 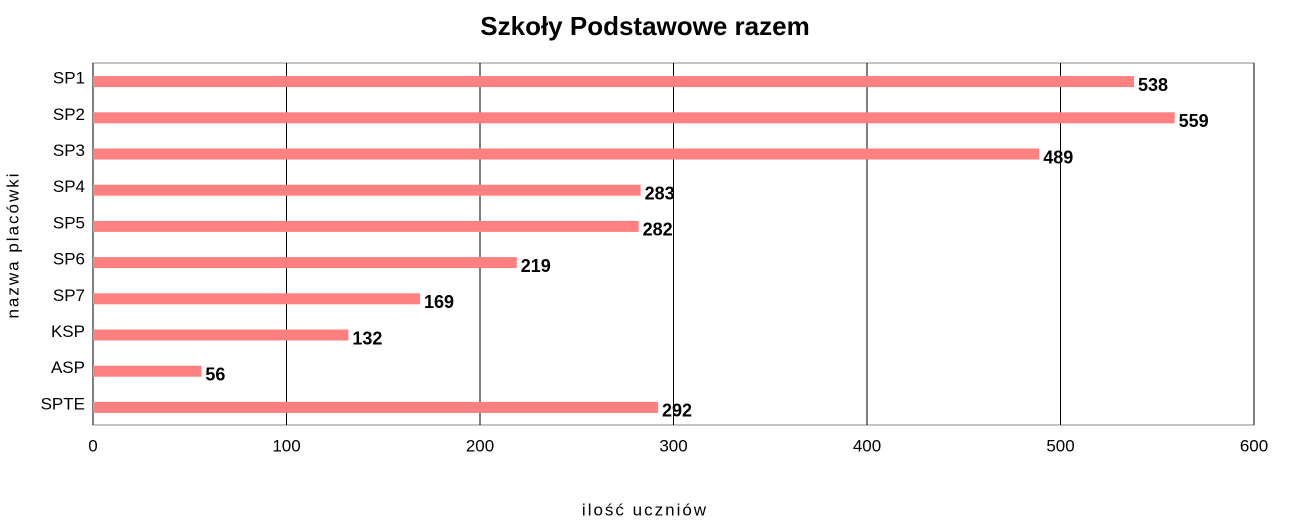 What do you see at coordinates (68, 367) in the screenshot?
I see `y-tick-label: ASP` at bounding box center [68, 367].